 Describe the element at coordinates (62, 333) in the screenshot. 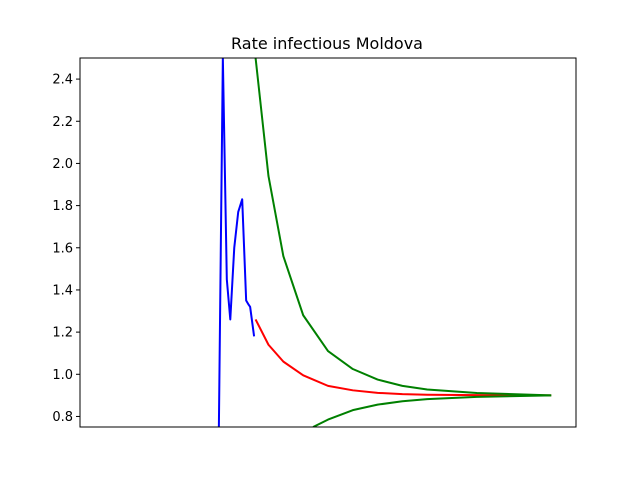

I see `y-tick-label: 1.2` at that location.